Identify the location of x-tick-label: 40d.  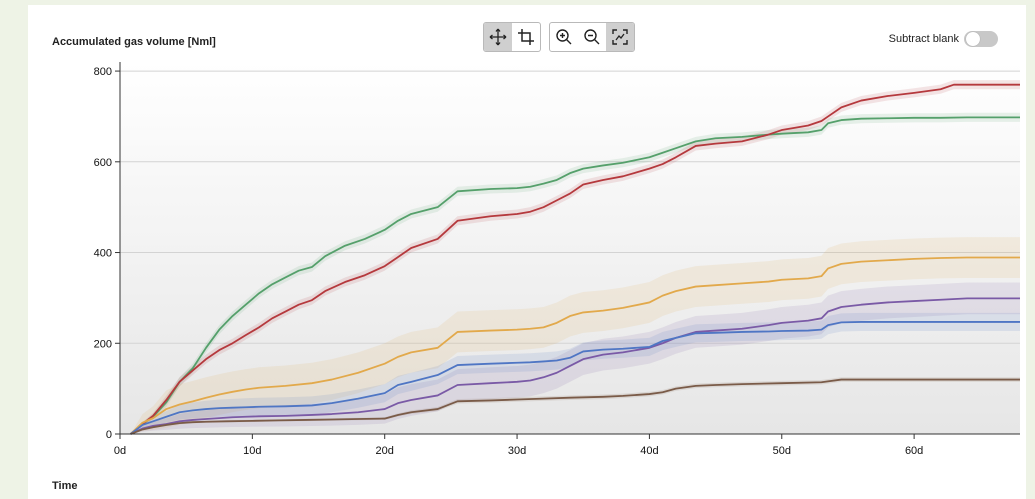
(649, 451).